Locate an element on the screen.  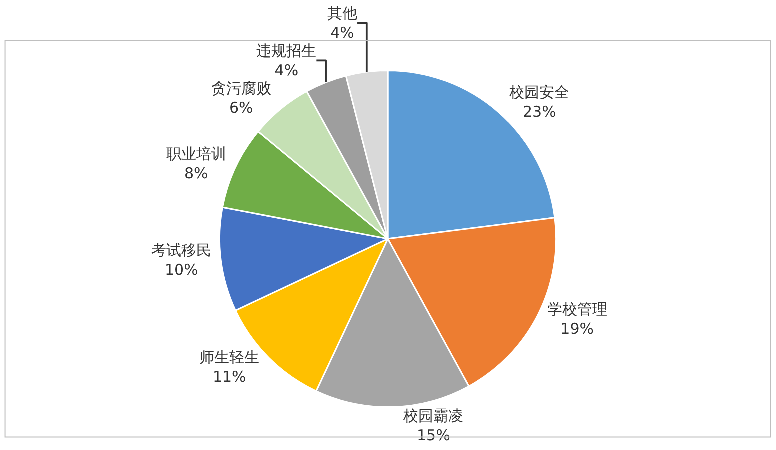
slice-label: 职业培训 is located at coordinates (196, 154).